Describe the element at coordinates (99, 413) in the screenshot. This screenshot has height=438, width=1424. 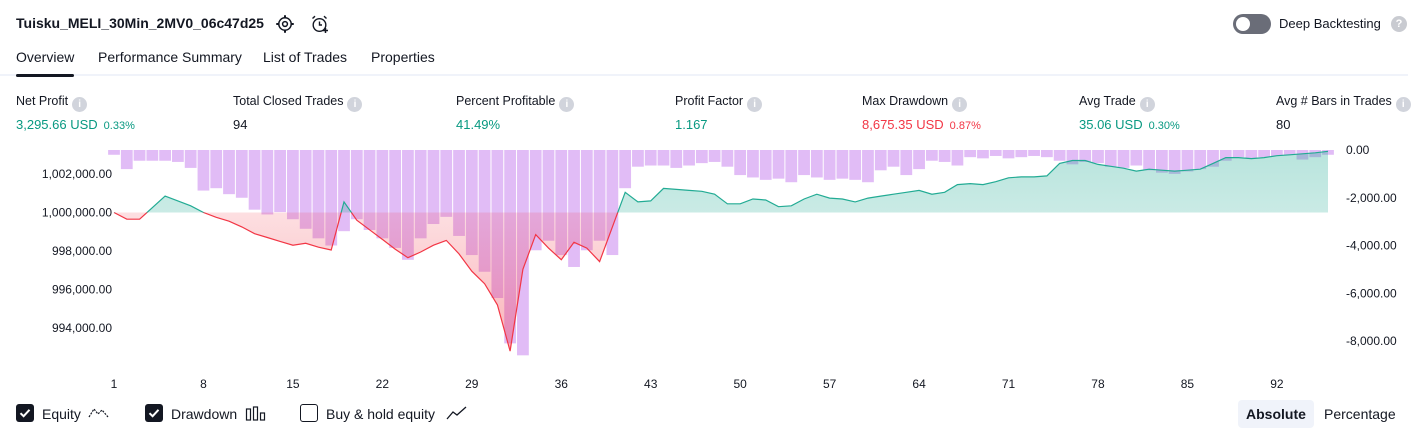
I see `equity-line-icon` at that location.